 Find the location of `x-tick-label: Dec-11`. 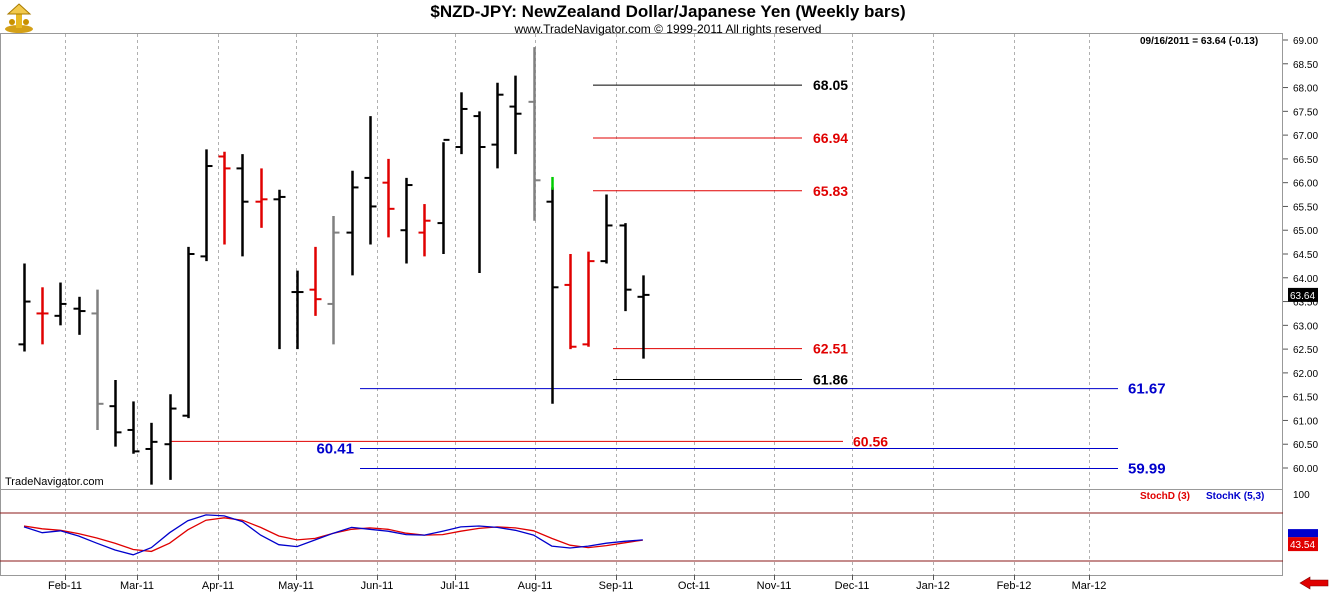

x-tick-label: Dec-11 is located at coordinates (852, 586).